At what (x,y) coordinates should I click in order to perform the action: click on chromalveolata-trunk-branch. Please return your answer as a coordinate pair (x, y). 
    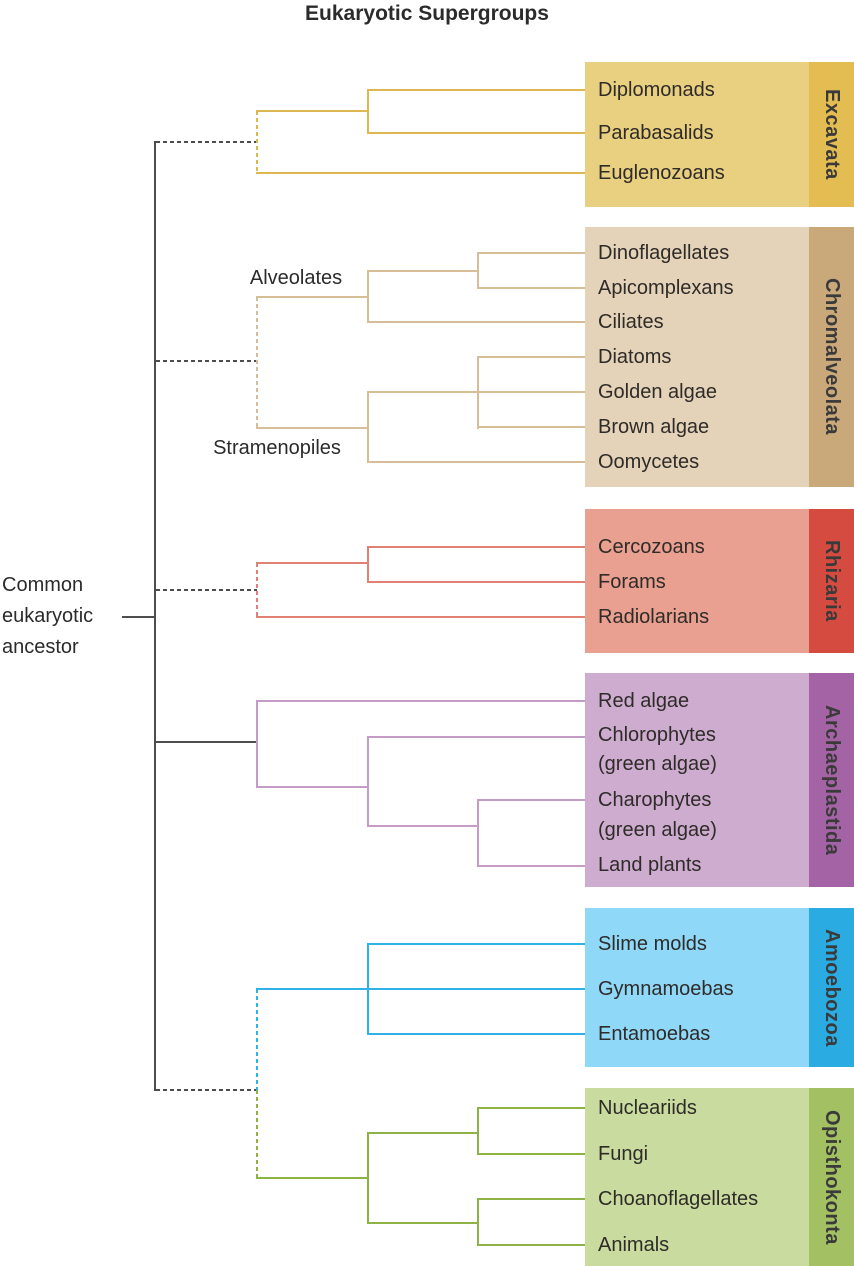
    Looking at the image, I should click on (206, 361).